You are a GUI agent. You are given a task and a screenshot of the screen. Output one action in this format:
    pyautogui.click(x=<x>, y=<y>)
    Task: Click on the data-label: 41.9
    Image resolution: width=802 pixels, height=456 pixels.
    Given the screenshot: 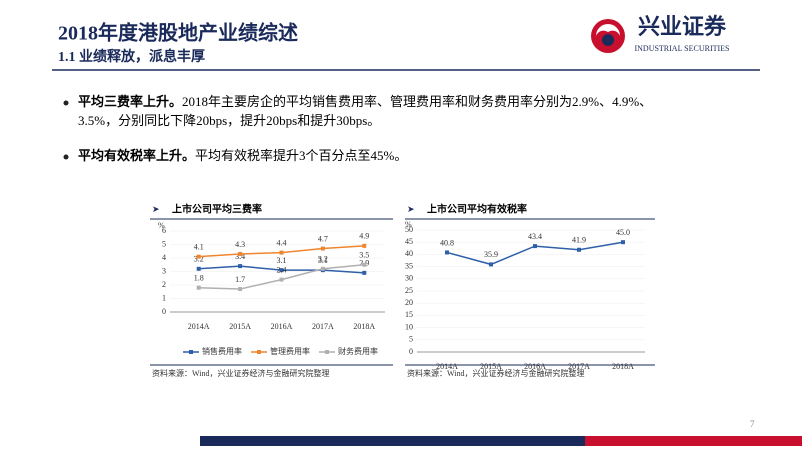 What is the action you would take?
    pyautogui.click(x=579, y=240)
    